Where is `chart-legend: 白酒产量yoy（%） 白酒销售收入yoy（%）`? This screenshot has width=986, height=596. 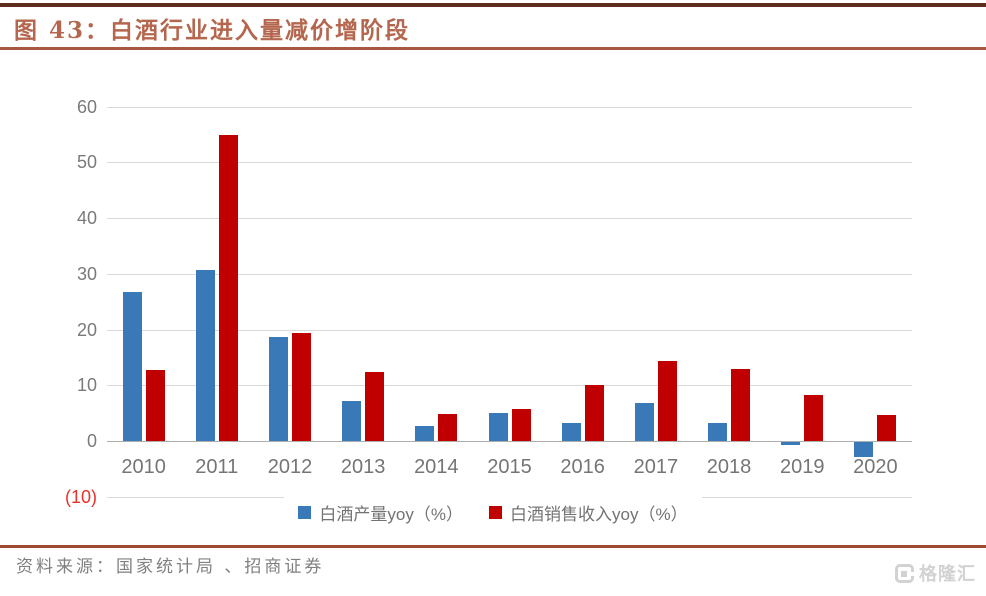 chart-legend: 白酒产量yoy（%） 白酒销售收入yoy（%） is located at coordinates (493, 512).